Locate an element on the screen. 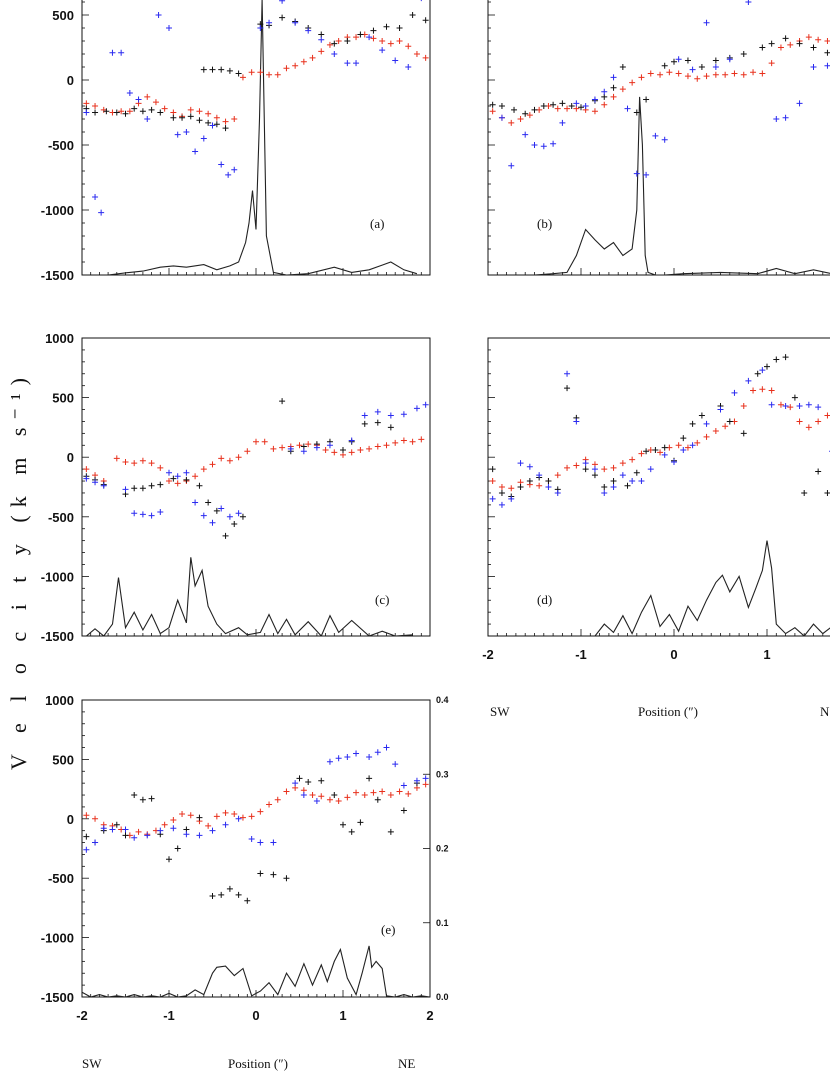 This screenshot has height=1073, width=830. x-tick-label: 2 is located at coordinates (429, 1015).